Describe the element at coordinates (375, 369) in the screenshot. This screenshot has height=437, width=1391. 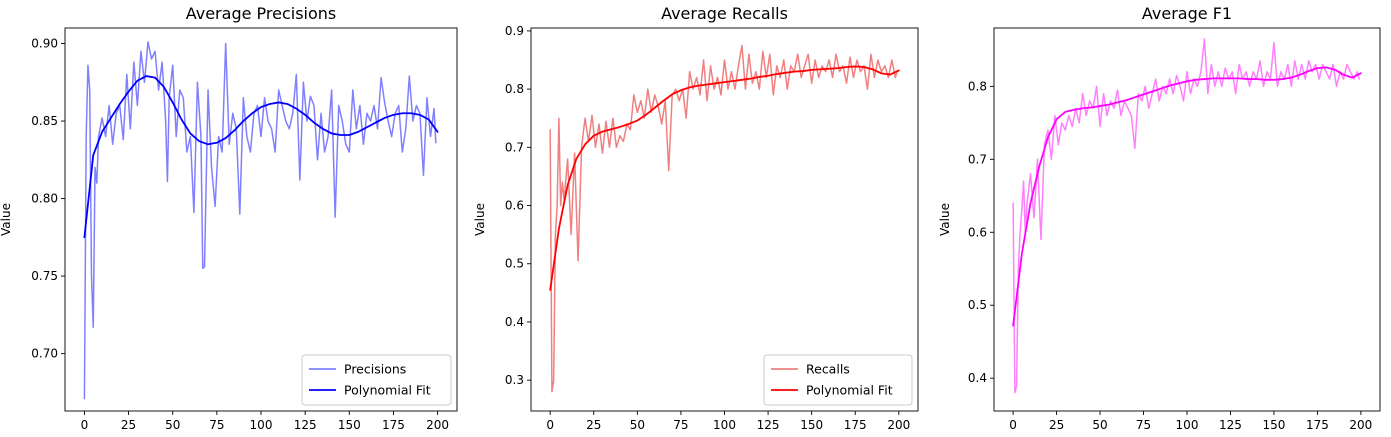
I see `legend-label: Precisions` at that location.